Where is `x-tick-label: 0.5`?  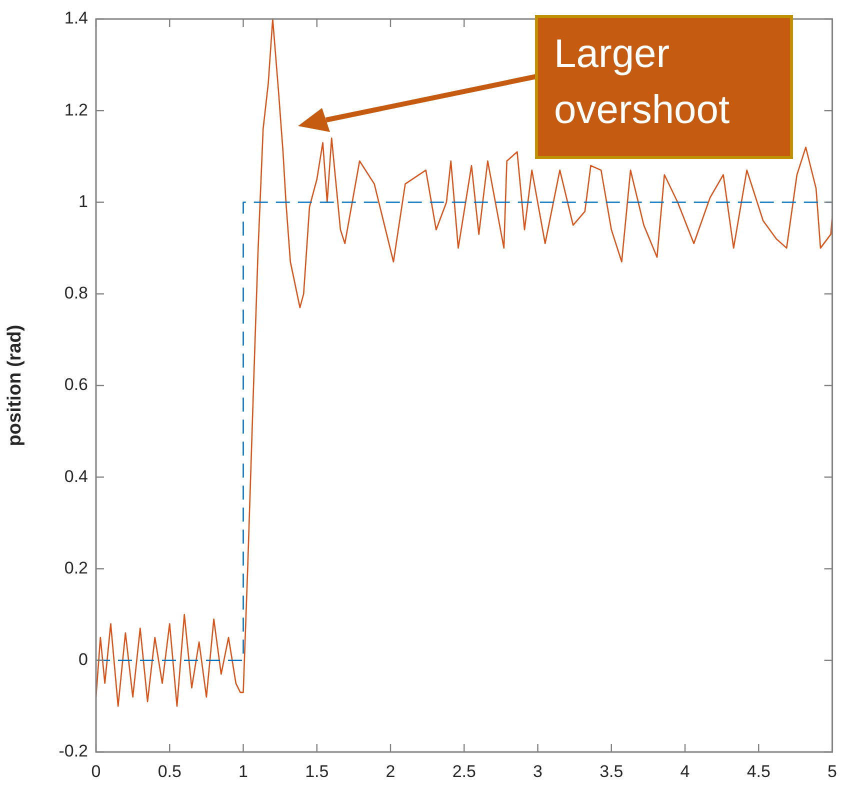 x-tick-label: 0.5 is located at coordinates (170, 771).